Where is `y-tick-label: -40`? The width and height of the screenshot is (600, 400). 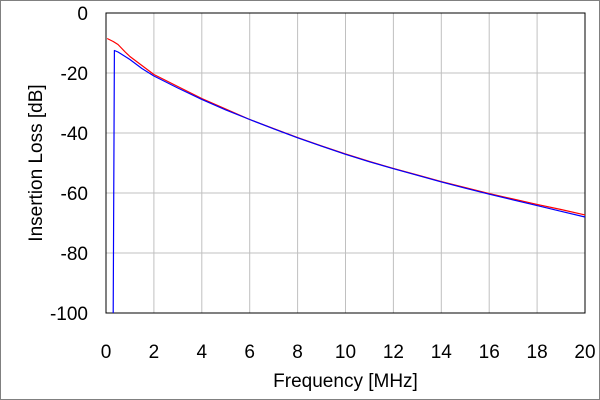
y-tick-label: -40 is located at coordinates (74, 134).